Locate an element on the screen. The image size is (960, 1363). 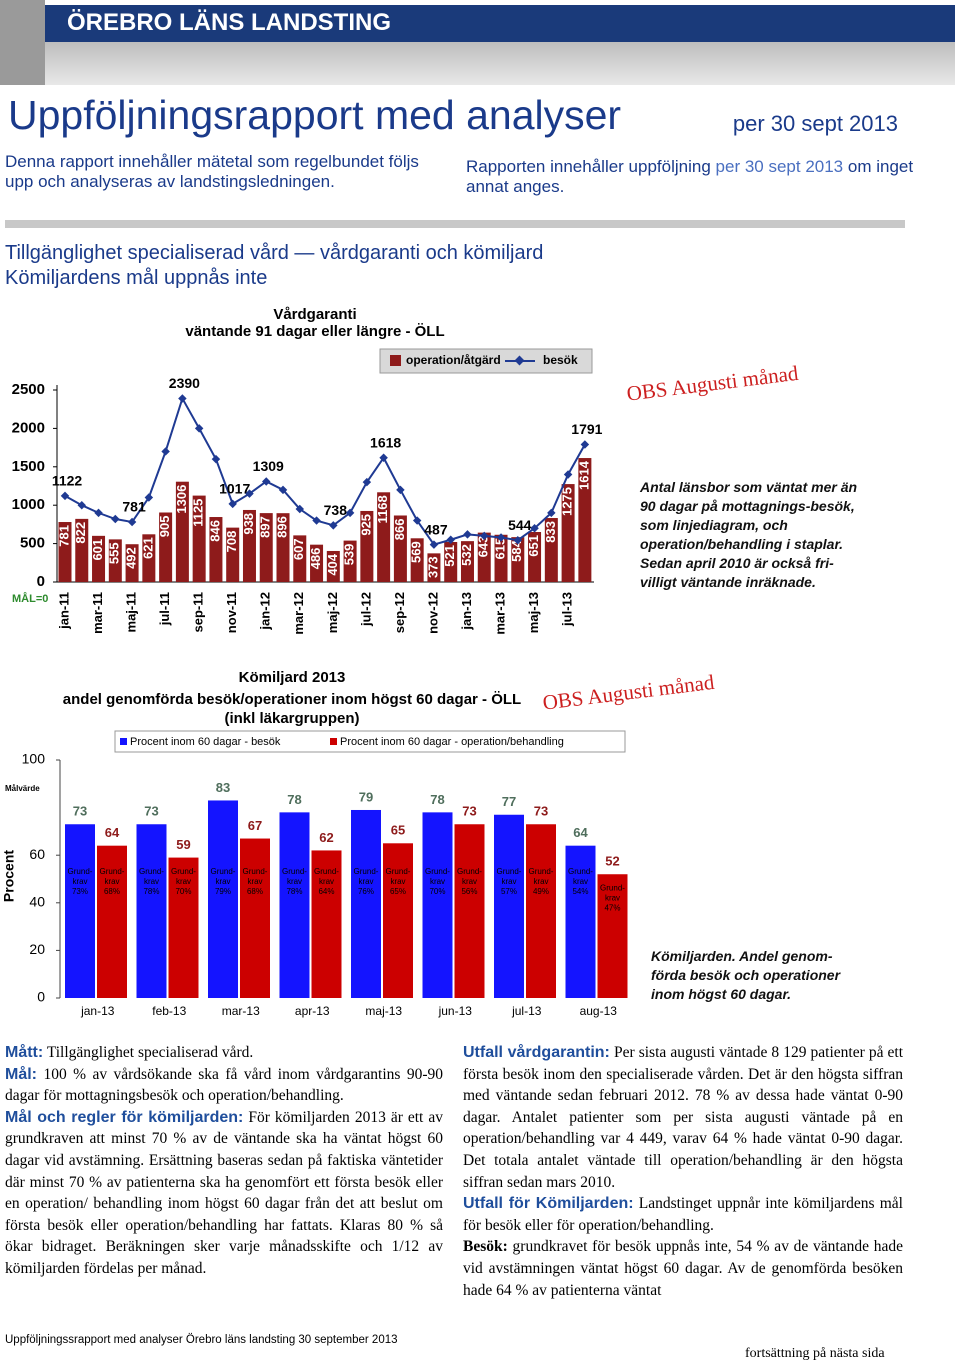
x-tick-label: jul-11 is located at coordinates (164, 609).